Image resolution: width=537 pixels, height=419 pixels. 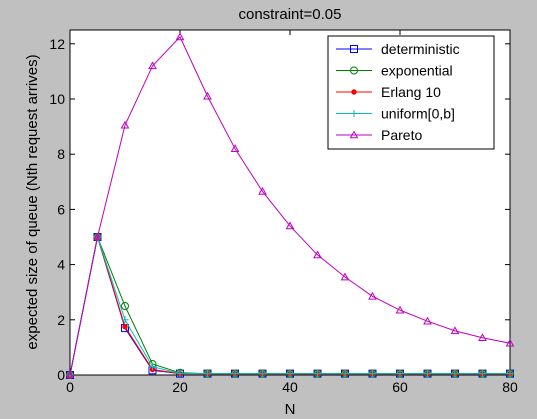 I want to click on y-tick-label: 4, so click(x=61, y=265).